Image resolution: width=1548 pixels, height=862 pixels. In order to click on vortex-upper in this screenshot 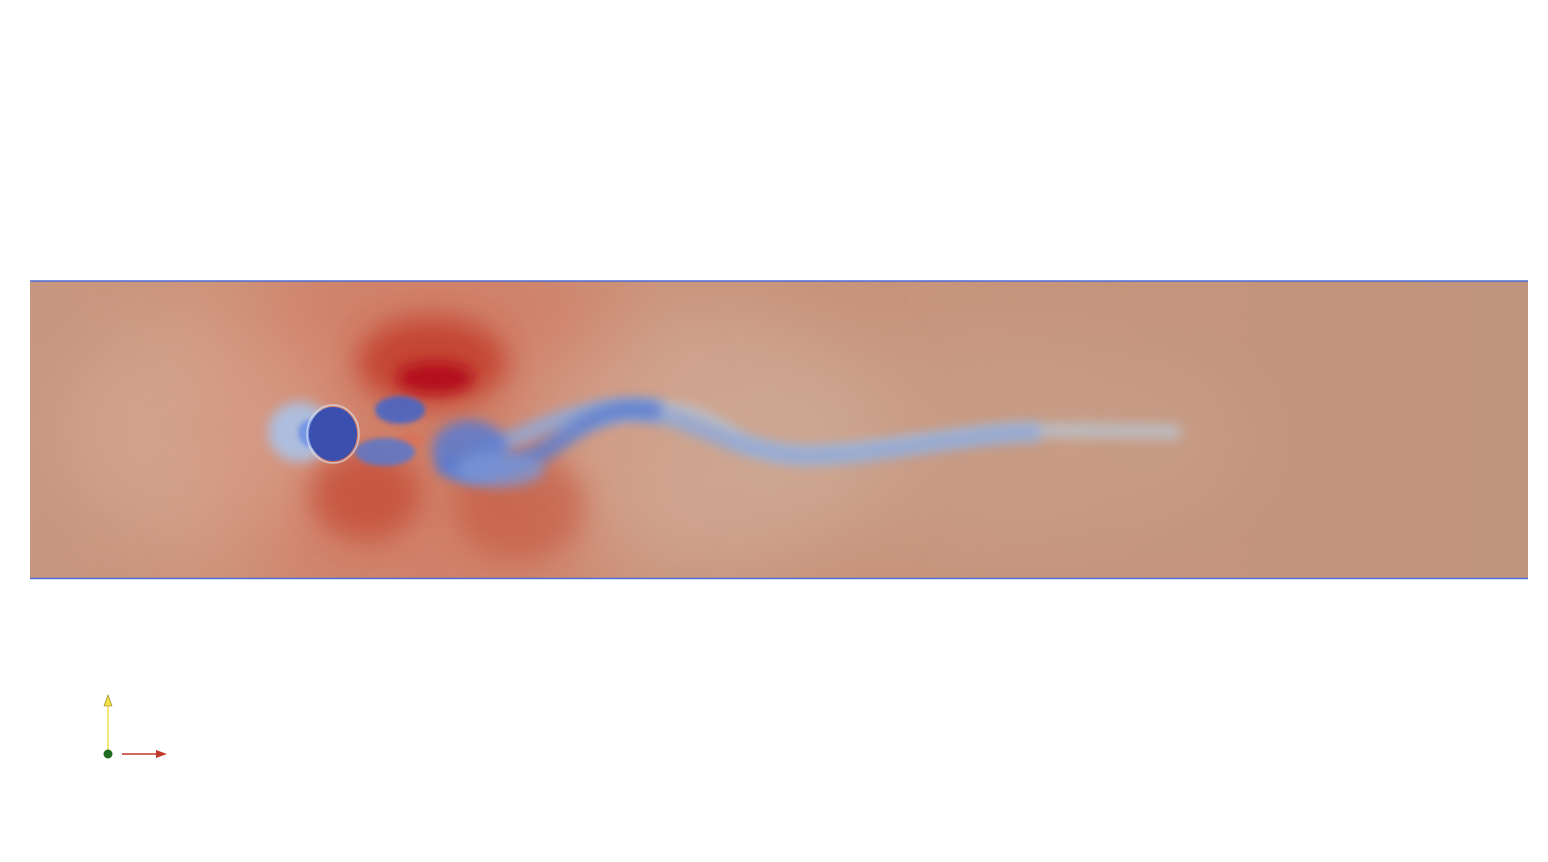, I will do `click(400, 410)`.